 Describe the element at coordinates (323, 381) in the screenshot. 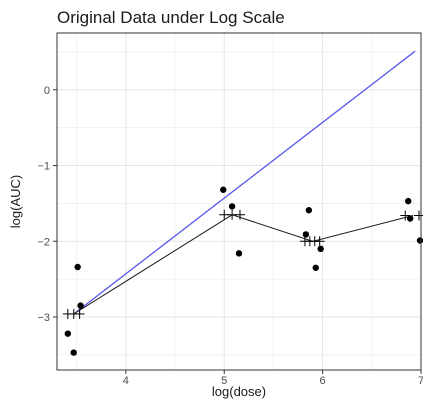

I see `x-tick-label: 6` at that location.